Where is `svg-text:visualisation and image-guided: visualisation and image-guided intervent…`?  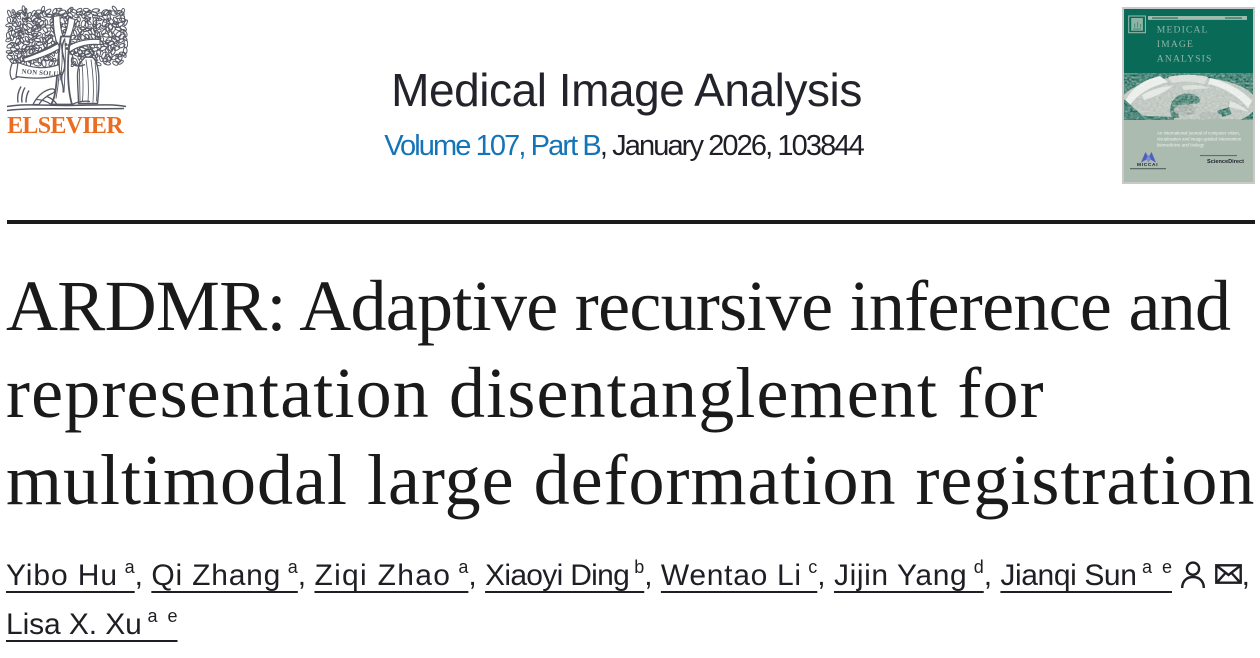 svg-text:visualisation and image-guided: visualisation and image-guided intervent… is located at coordinates (1199, 139).